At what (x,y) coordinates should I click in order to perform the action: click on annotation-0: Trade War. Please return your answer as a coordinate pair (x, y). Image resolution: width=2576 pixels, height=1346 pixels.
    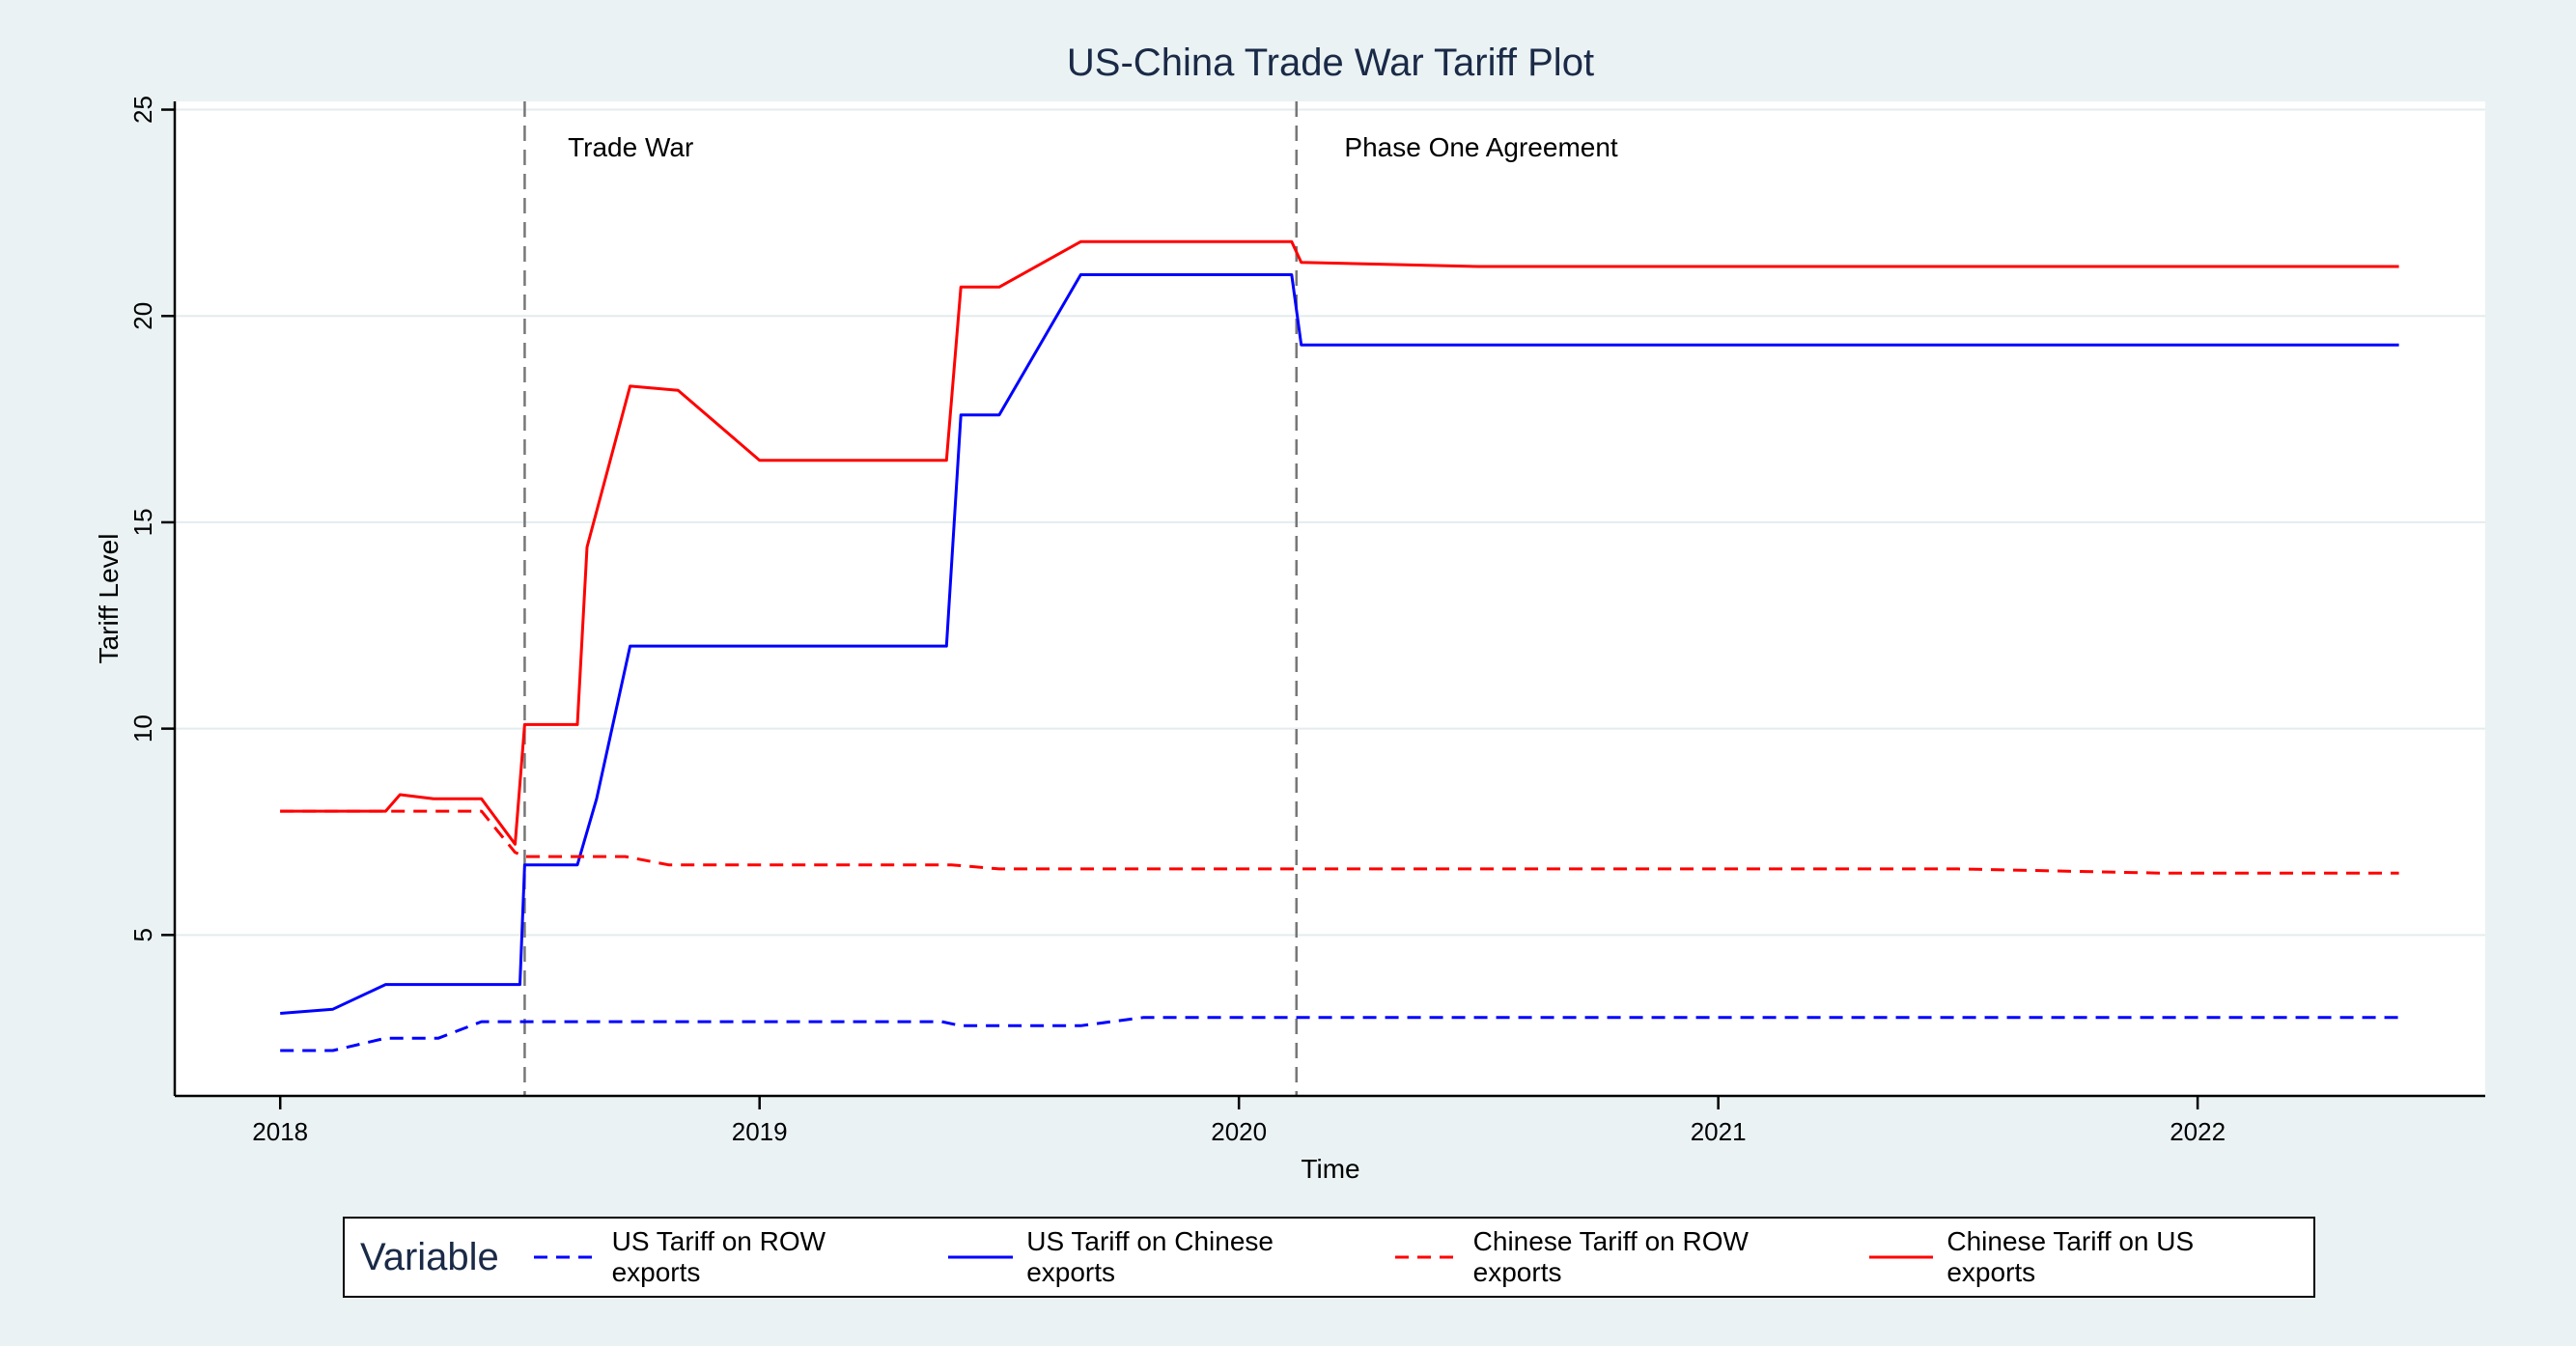
    Looking at the image, I should click on (631, 147).